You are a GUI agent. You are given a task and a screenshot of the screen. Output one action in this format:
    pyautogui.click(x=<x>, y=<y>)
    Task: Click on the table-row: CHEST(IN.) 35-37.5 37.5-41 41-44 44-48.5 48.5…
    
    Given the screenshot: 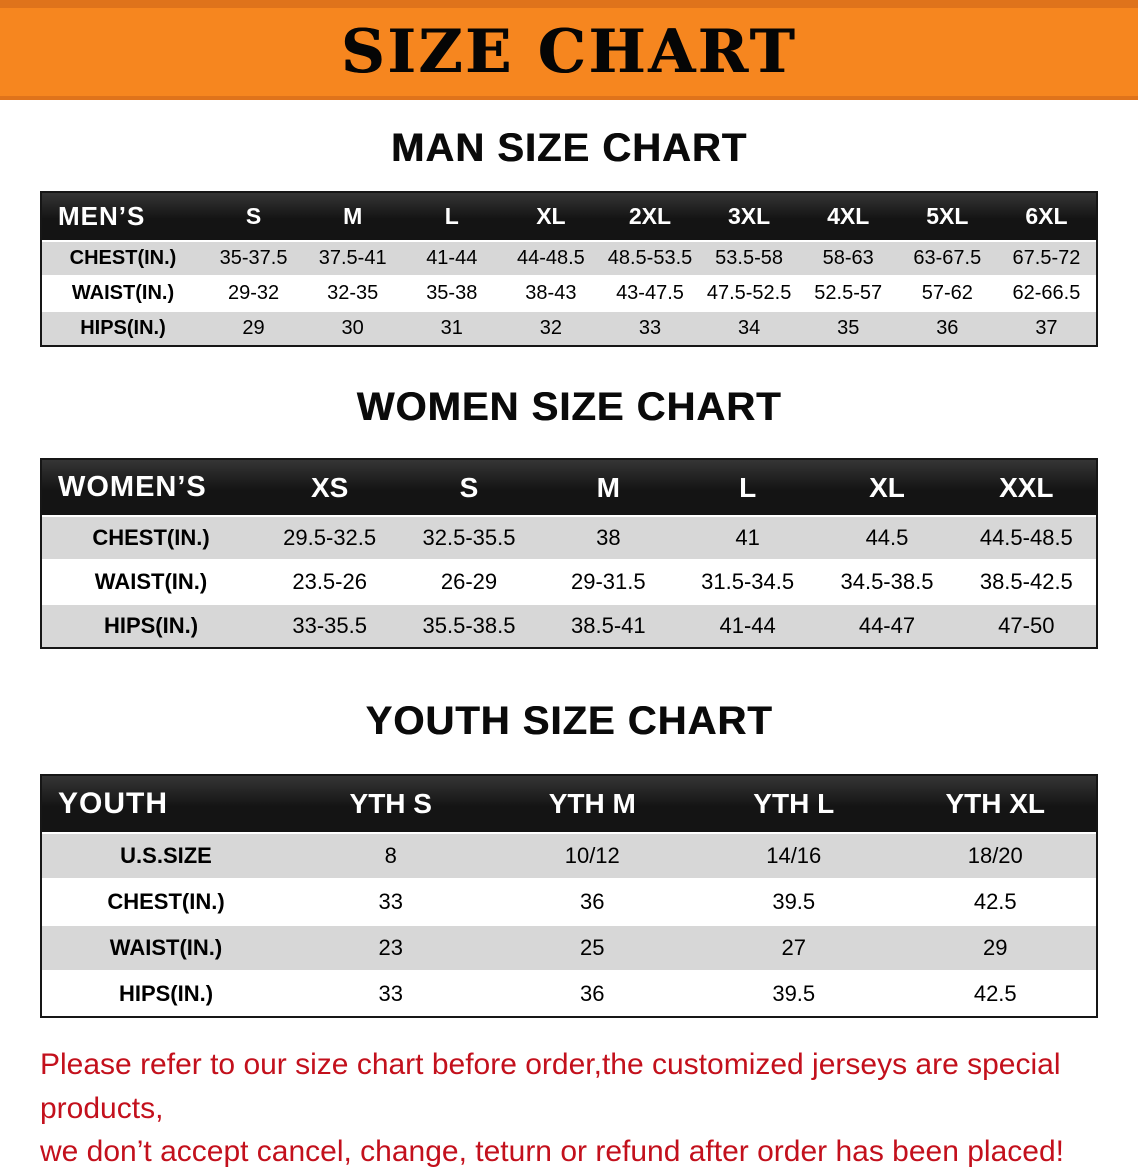 What is the action you would take?
    pyautogui.click(x=569, y=259)
    